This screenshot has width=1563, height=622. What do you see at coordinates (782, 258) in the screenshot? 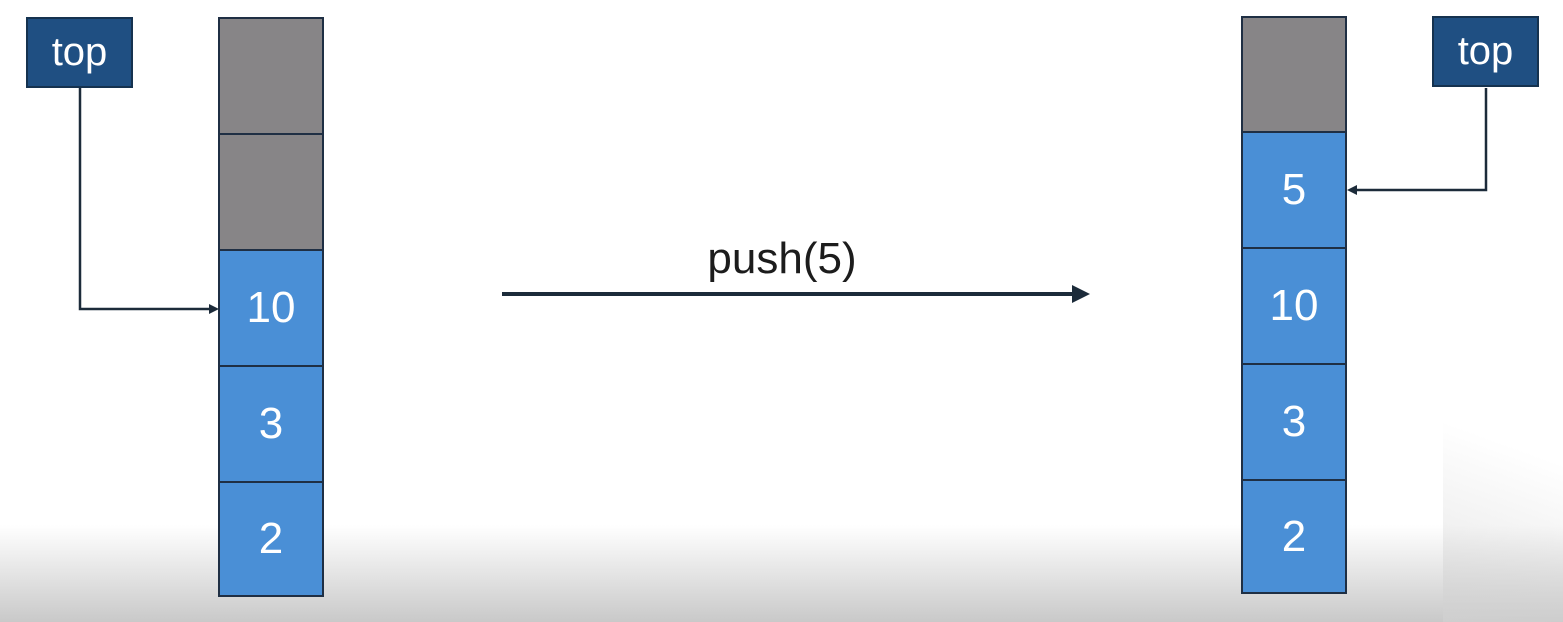
I see `operation-label: push(5)` at bounding box center [782, 258].